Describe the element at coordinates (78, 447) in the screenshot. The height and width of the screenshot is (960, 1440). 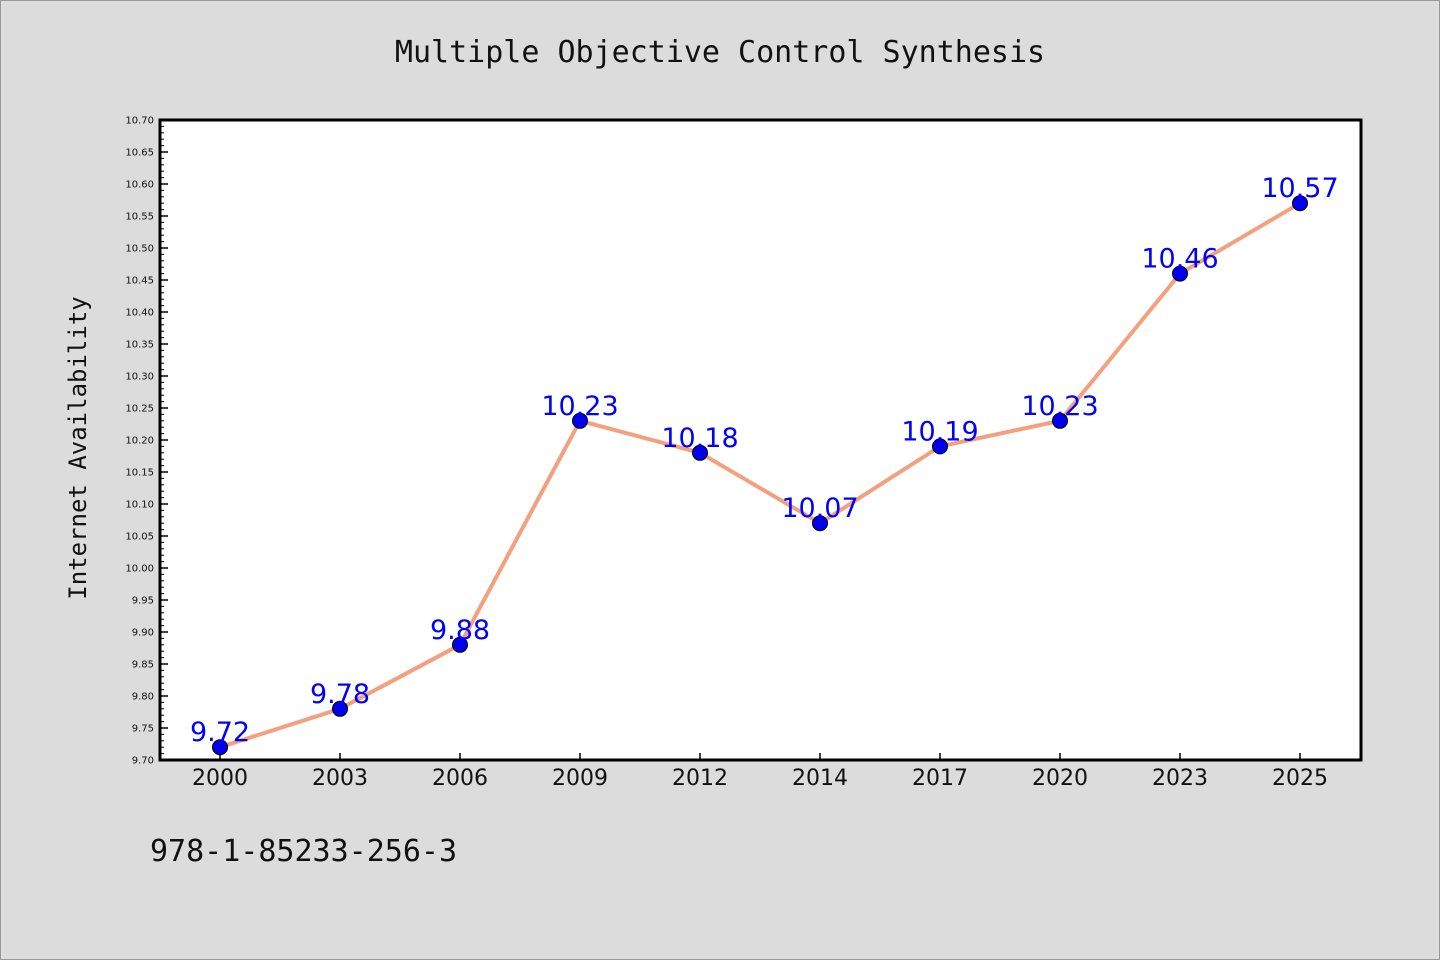
I see `y-axis-label: Internet Availability` at that location.